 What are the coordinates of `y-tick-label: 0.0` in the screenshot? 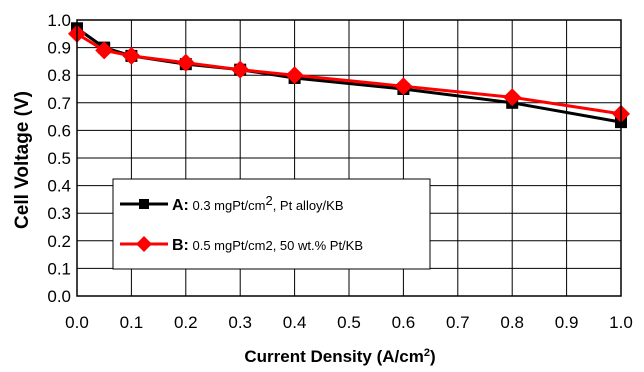 It's located at (59, 296).